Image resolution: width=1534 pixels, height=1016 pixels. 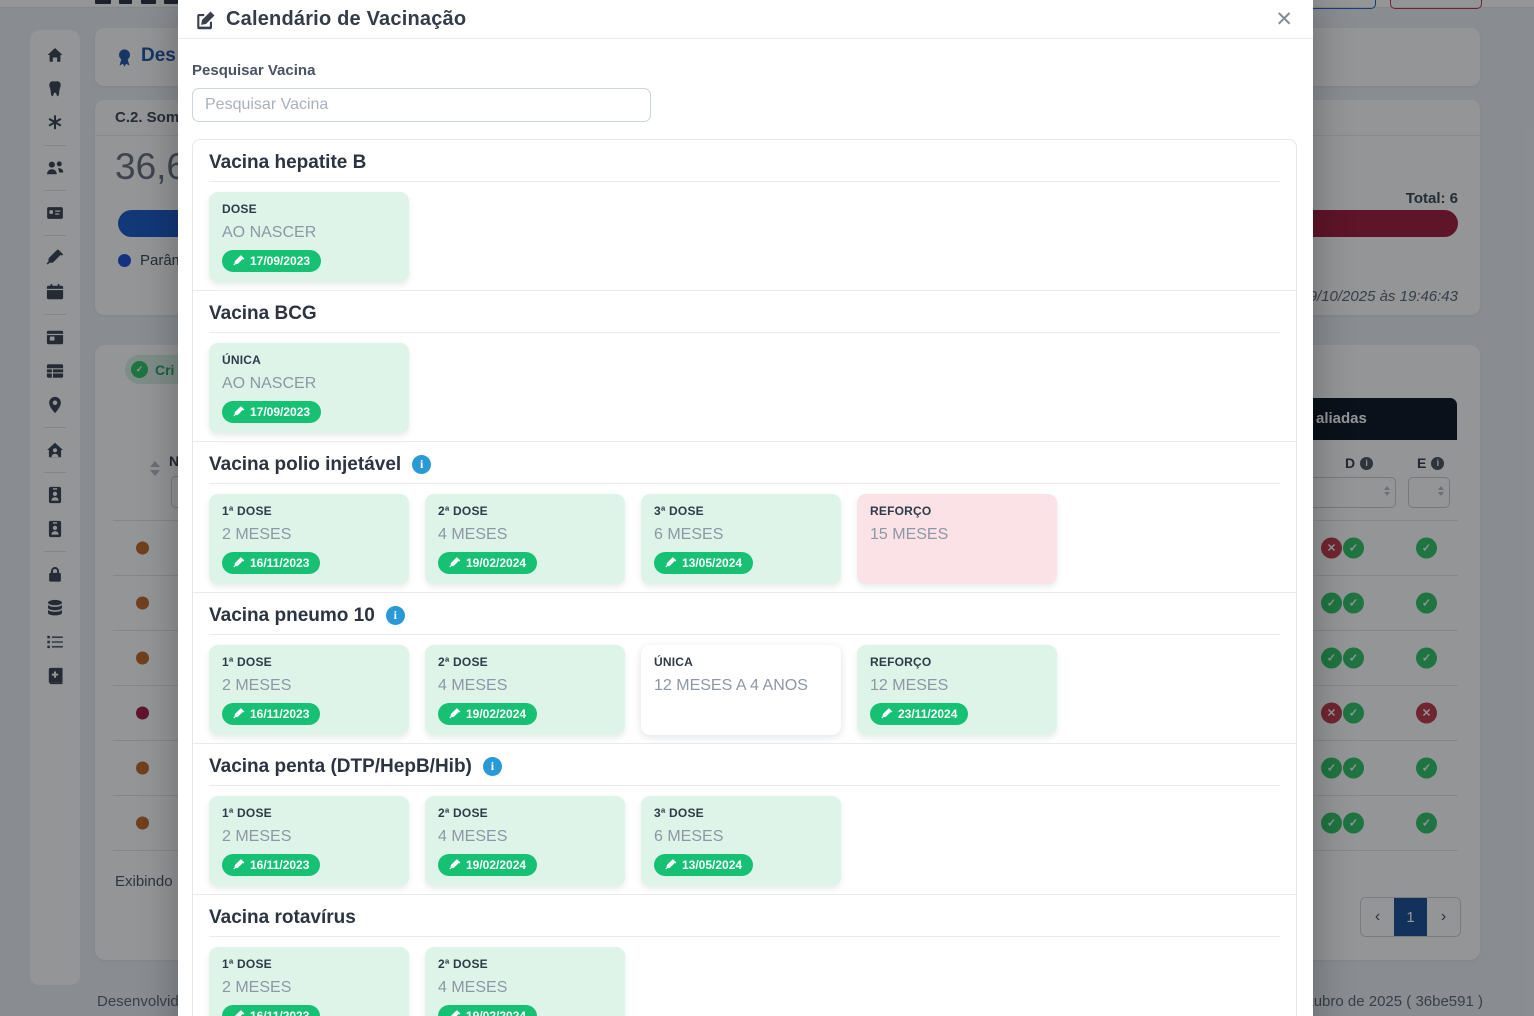 I want to click on dose-label: REFORÇO, so click(x=901, y=662).